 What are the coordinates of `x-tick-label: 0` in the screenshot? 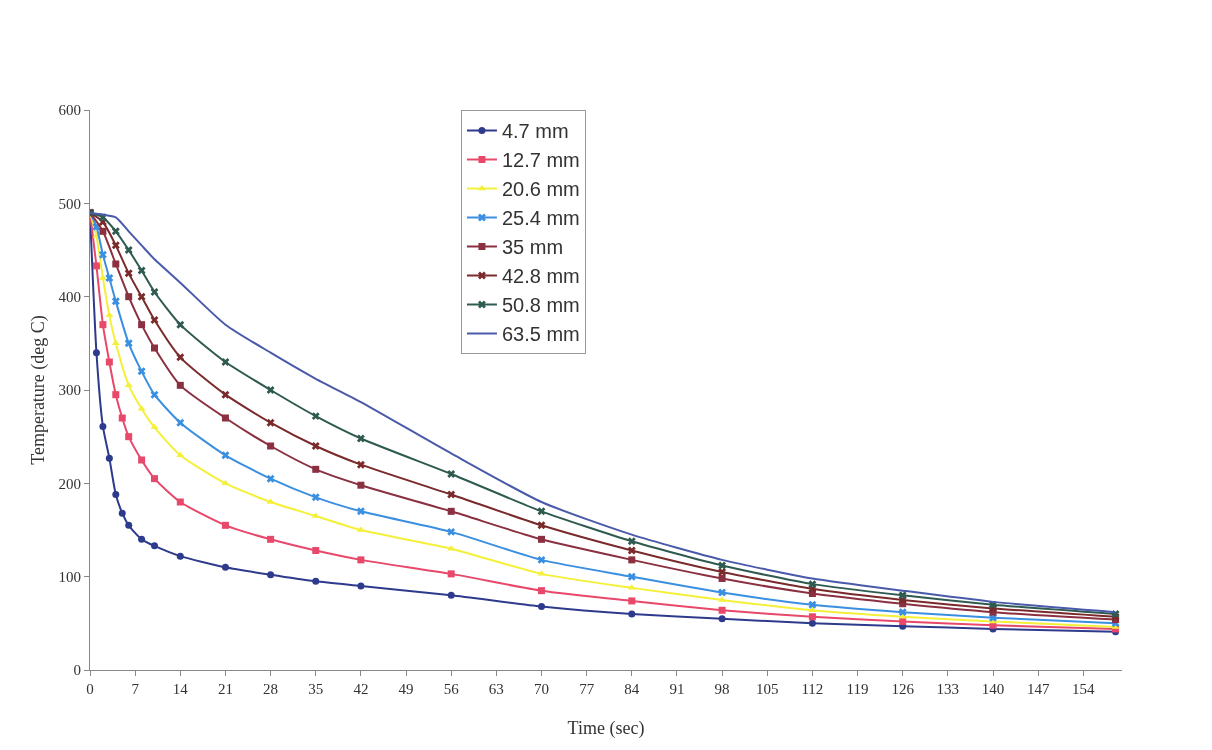 It's located at (90, 689).